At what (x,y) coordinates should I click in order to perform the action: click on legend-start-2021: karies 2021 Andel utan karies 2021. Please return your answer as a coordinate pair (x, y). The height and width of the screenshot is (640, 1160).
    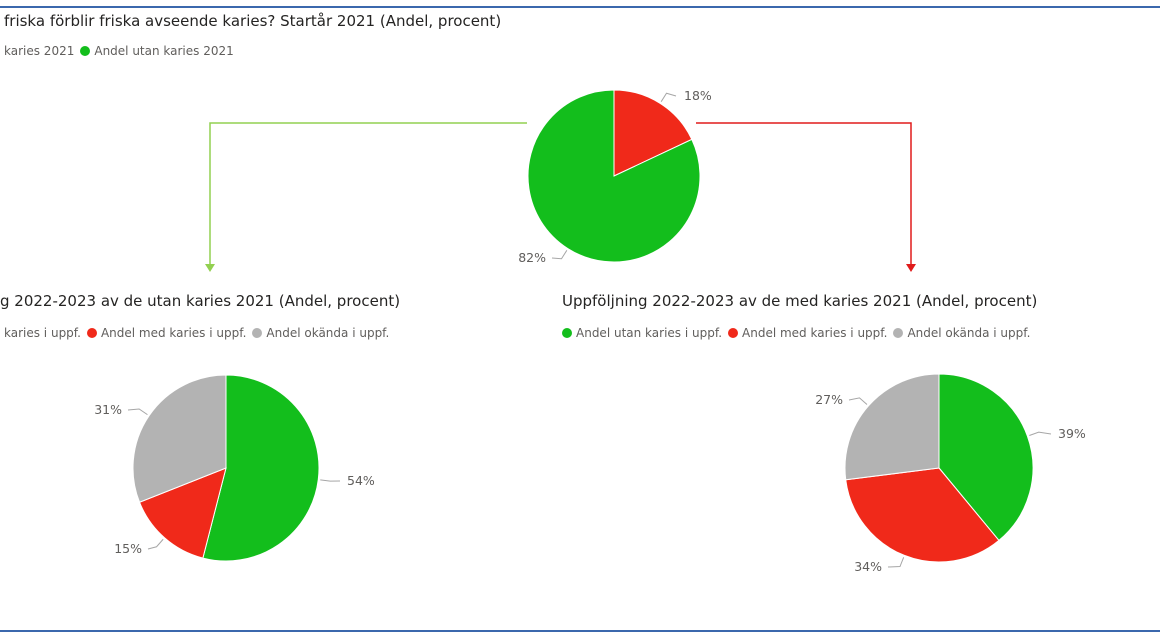
    Looking at the image, I should click on (122, 51).